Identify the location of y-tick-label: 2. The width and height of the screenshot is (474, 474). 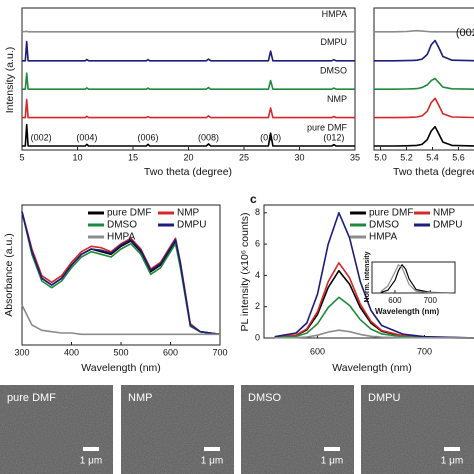
(257, 306).